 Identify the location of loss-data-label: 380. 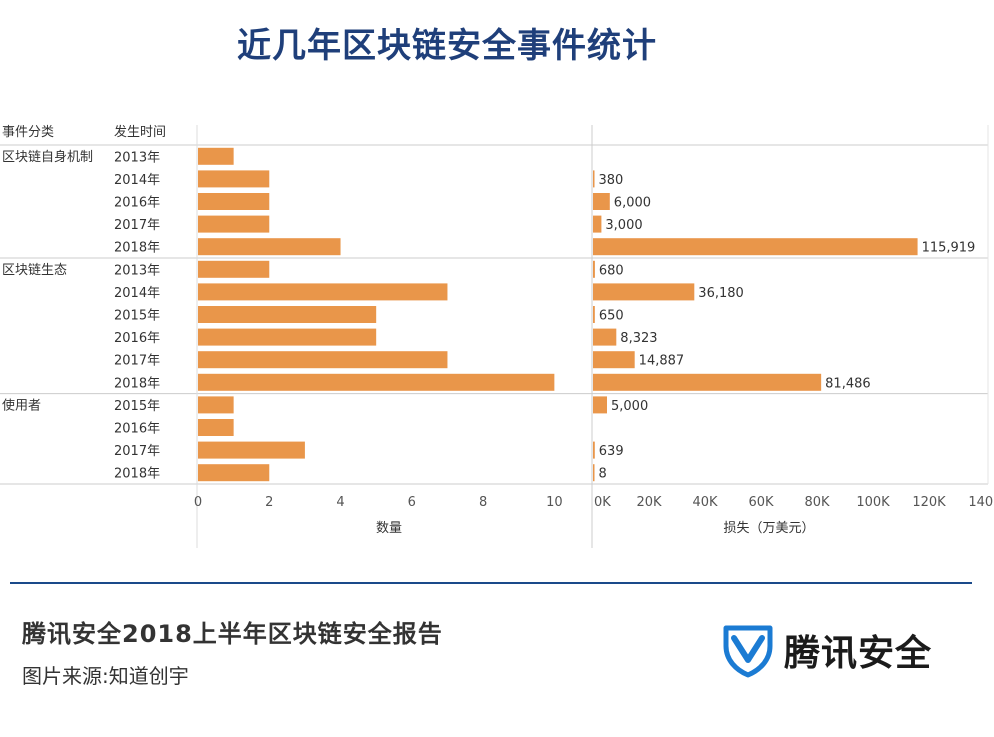
(611, 180).